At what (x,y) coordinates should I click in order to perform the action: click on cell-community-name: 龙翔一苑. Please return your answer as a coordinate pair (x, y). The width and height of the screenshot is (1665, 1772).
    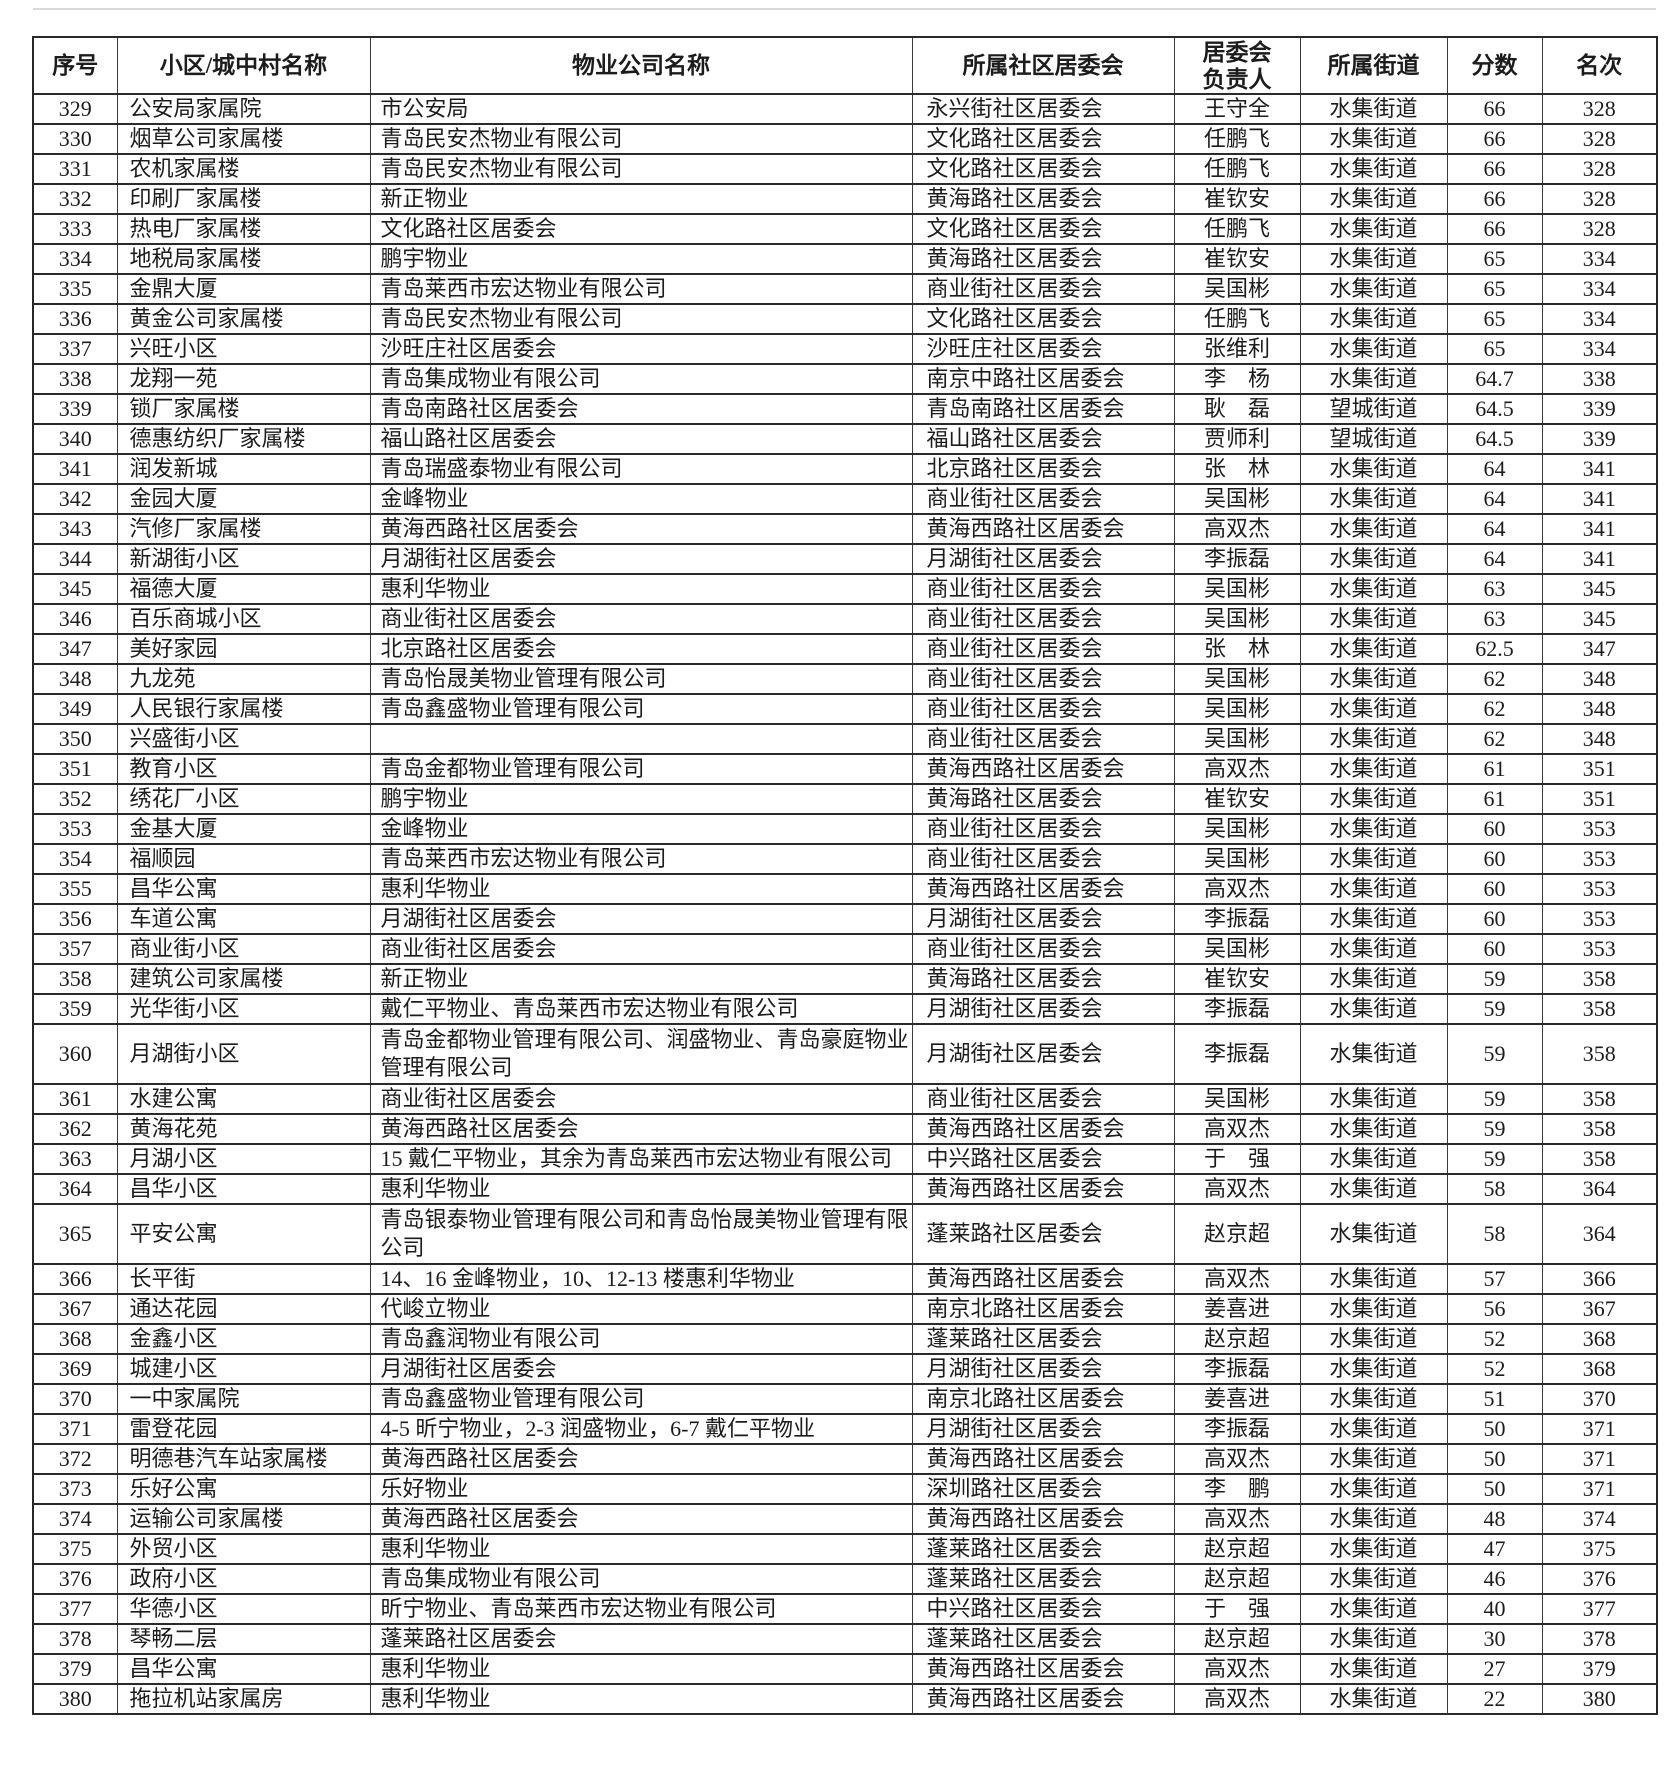
    Looking at the image, I should click on (243, 379).